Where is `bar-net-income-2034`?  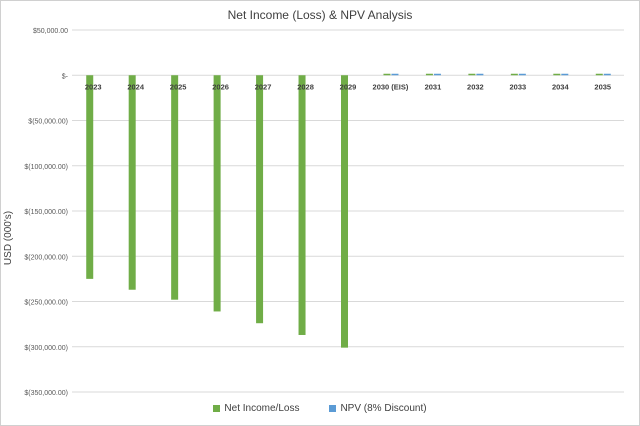 bar-net-income-2034 is located at coordinates (557, 74).